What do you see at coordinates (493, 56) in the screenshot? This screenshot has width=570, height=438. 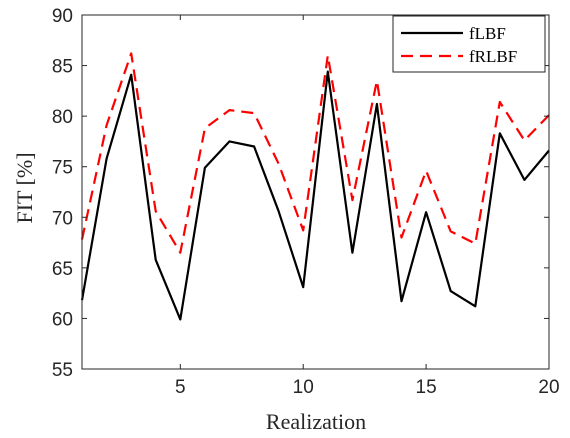 I see `legend-label-fRLBF: fRLBF` at bounding box center [493, 56].